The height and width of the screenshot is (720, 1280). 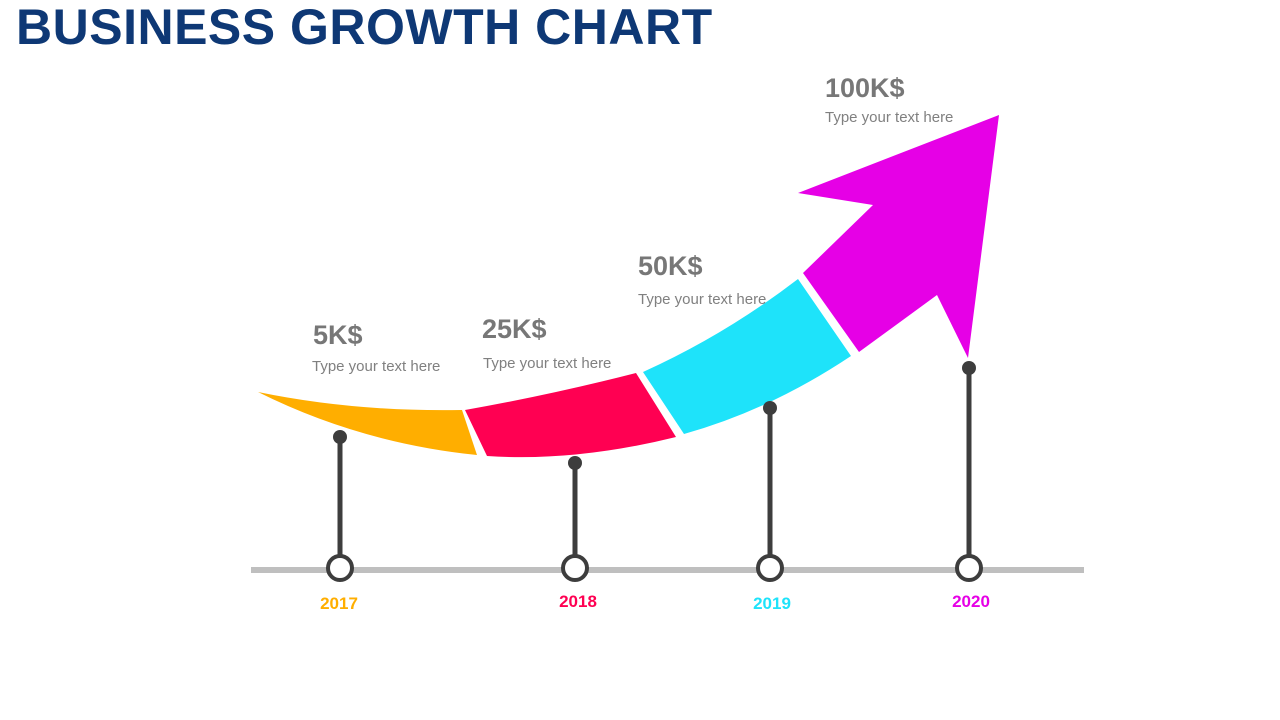 What do you see at coordinates (570, 415) in the screenshot?
I see `arrow-segment-2018` at bounding box center [570, 415].